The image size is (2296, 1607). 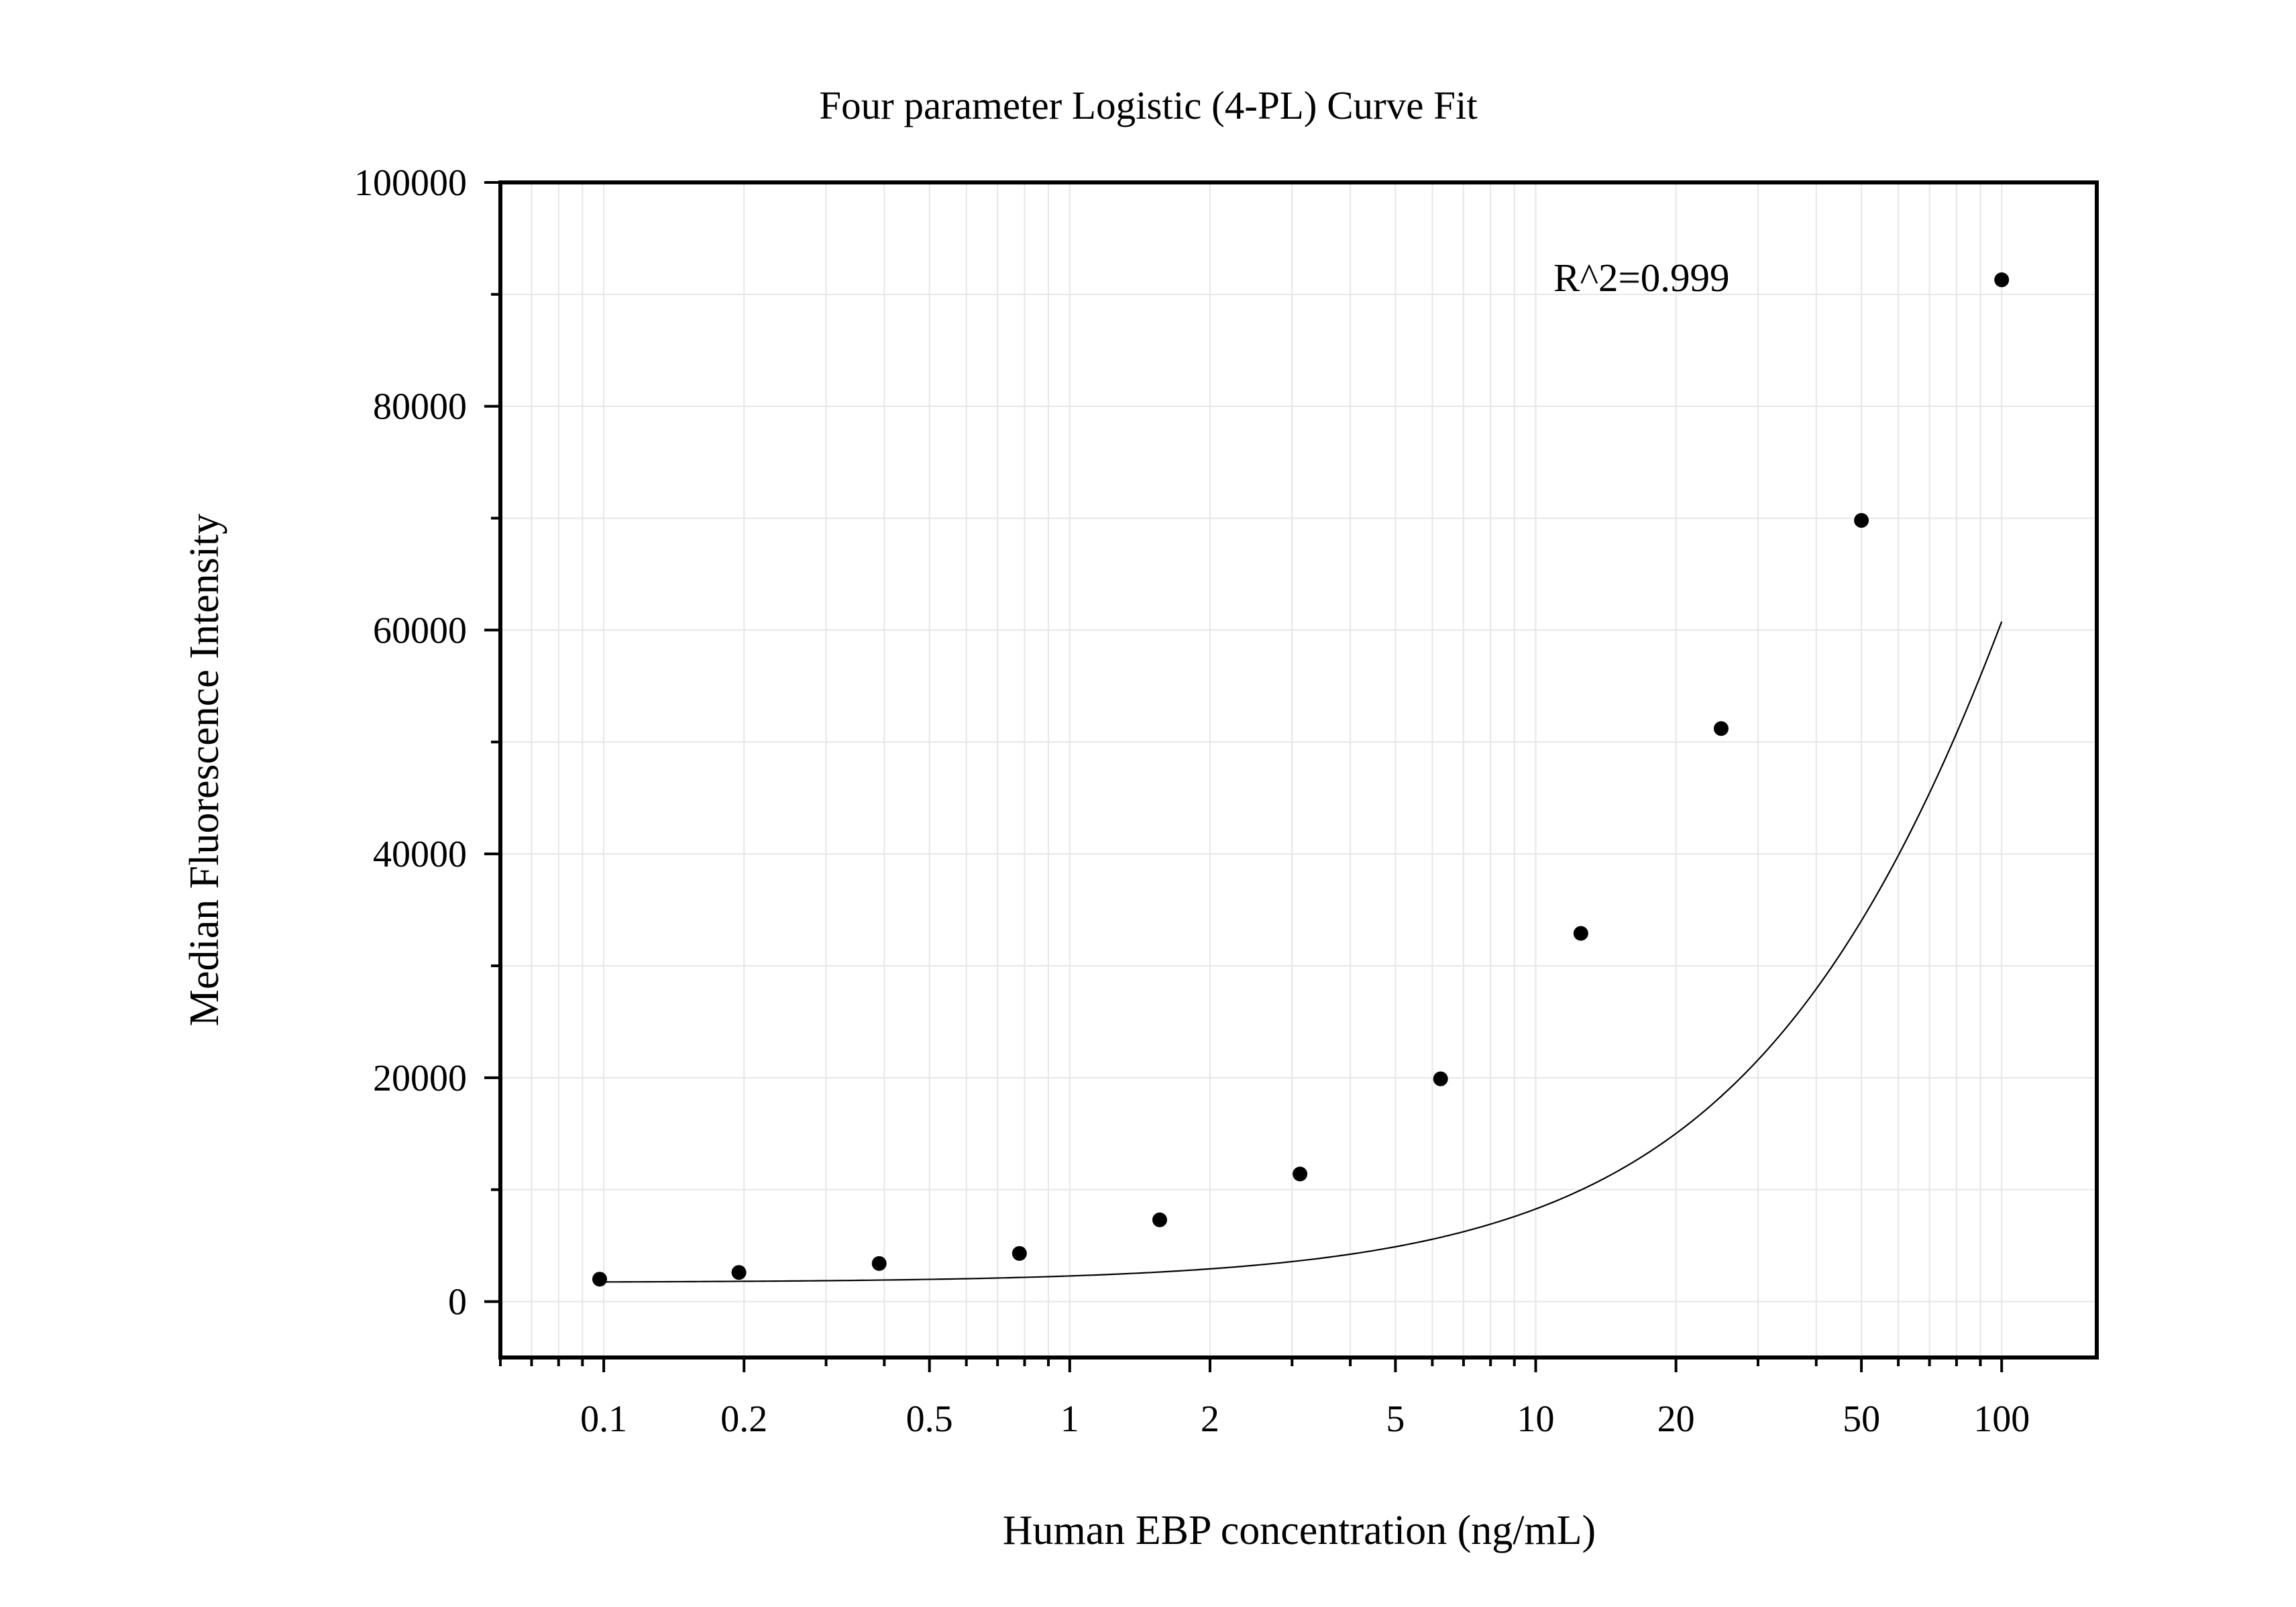 I want to click on x-tick-label: 0.5, so click(x=930, y=1419).